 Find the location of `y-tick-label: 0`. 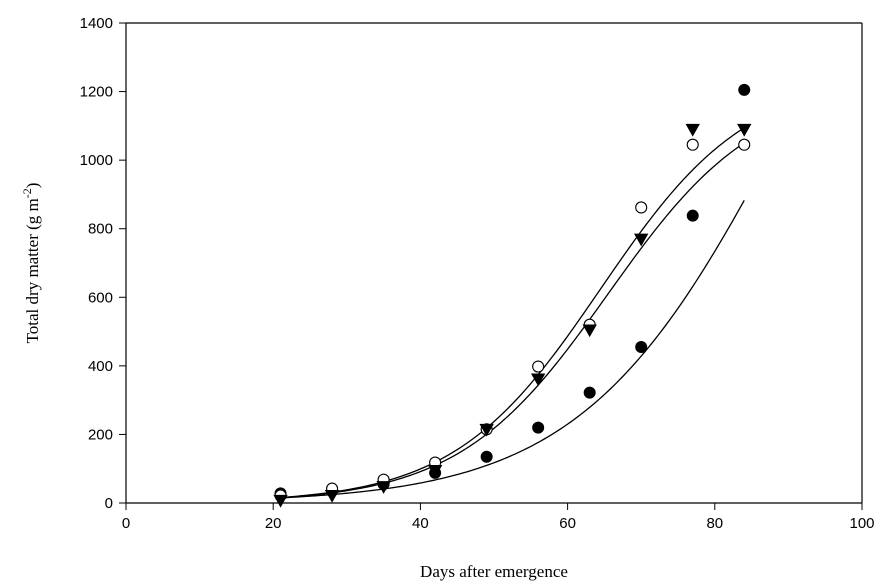

y-tick-label: 0 is located at coordinates (109, 503).